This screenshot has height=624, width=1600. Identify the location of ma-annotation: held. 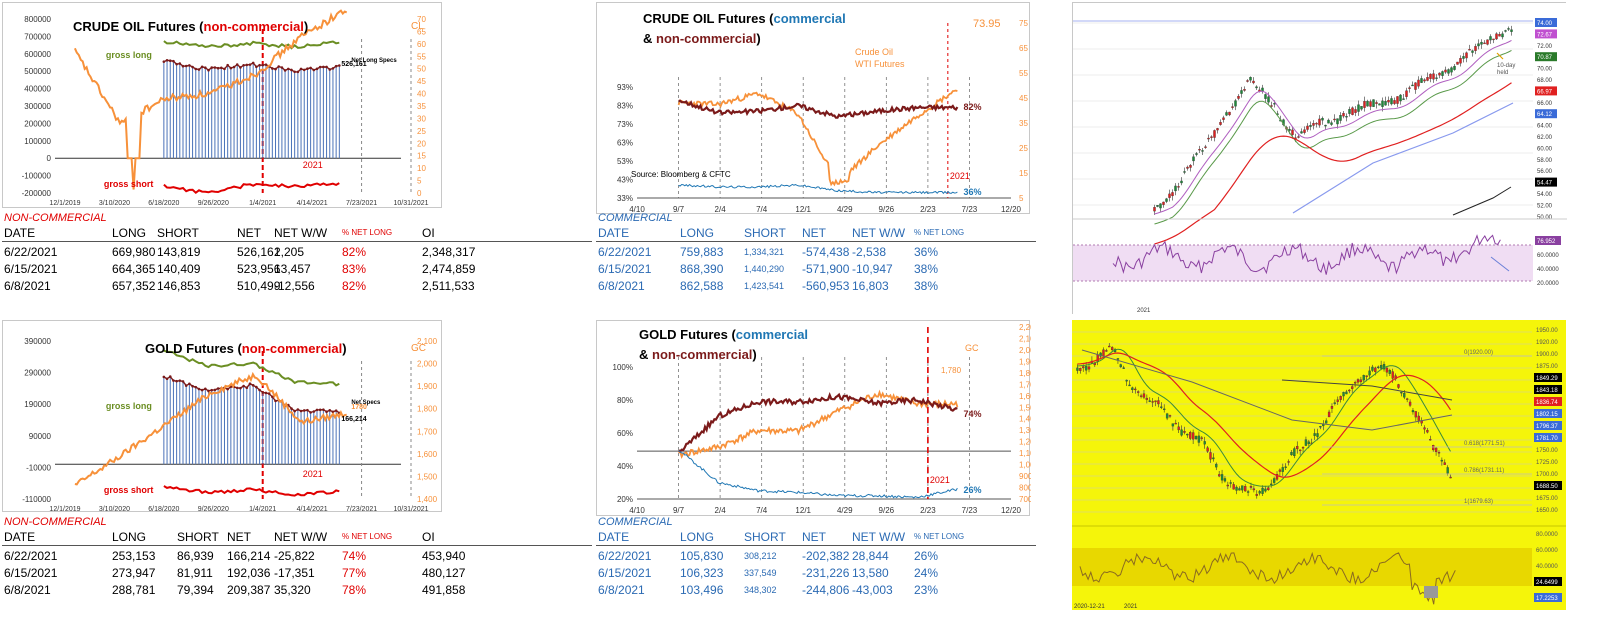
(1502, 73).